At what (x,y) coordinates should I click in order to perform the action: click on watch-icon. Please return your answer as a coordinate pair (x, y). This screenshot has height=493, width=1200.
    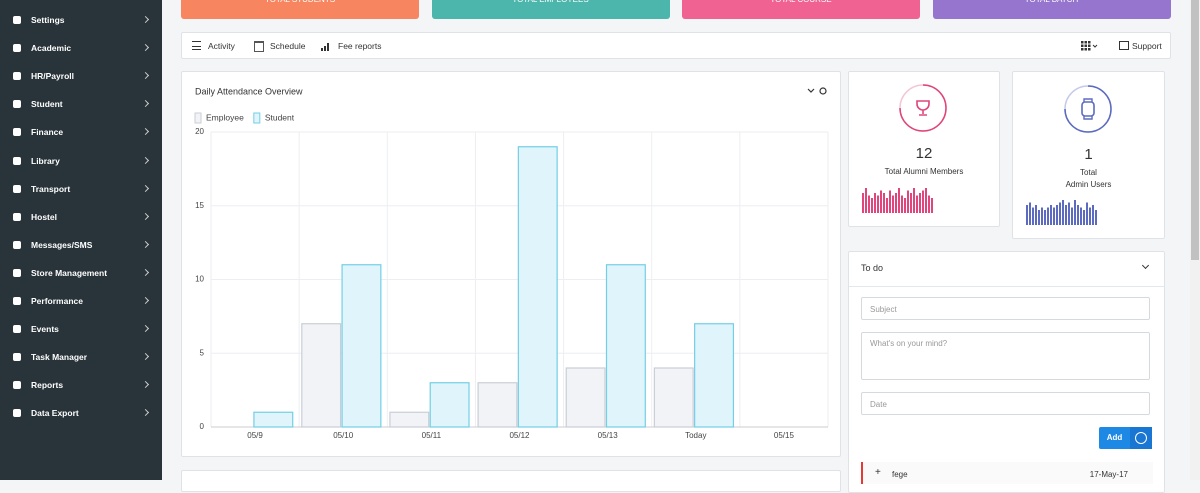
    Looking at the image, I should click on (1088, 109).